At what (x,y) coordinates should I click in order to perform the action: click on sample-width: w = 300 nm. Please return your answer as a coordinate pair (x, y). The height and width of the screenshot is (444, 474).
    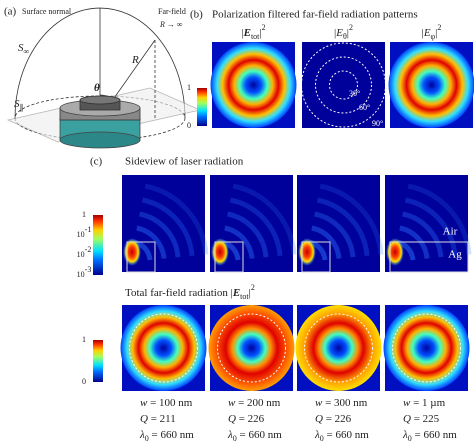
    Looking at the image, I should click on (341, 403).